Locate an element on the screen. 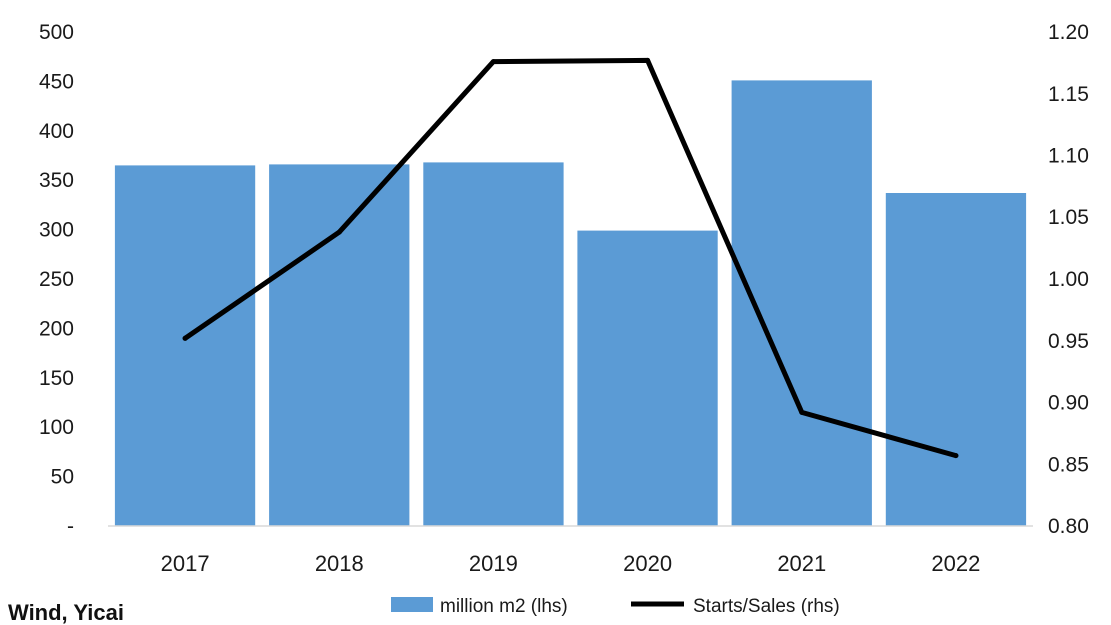 The width and height of the screenshot is (1111, 625). left-tick-label: 100 is located at coordinates (56, 427).